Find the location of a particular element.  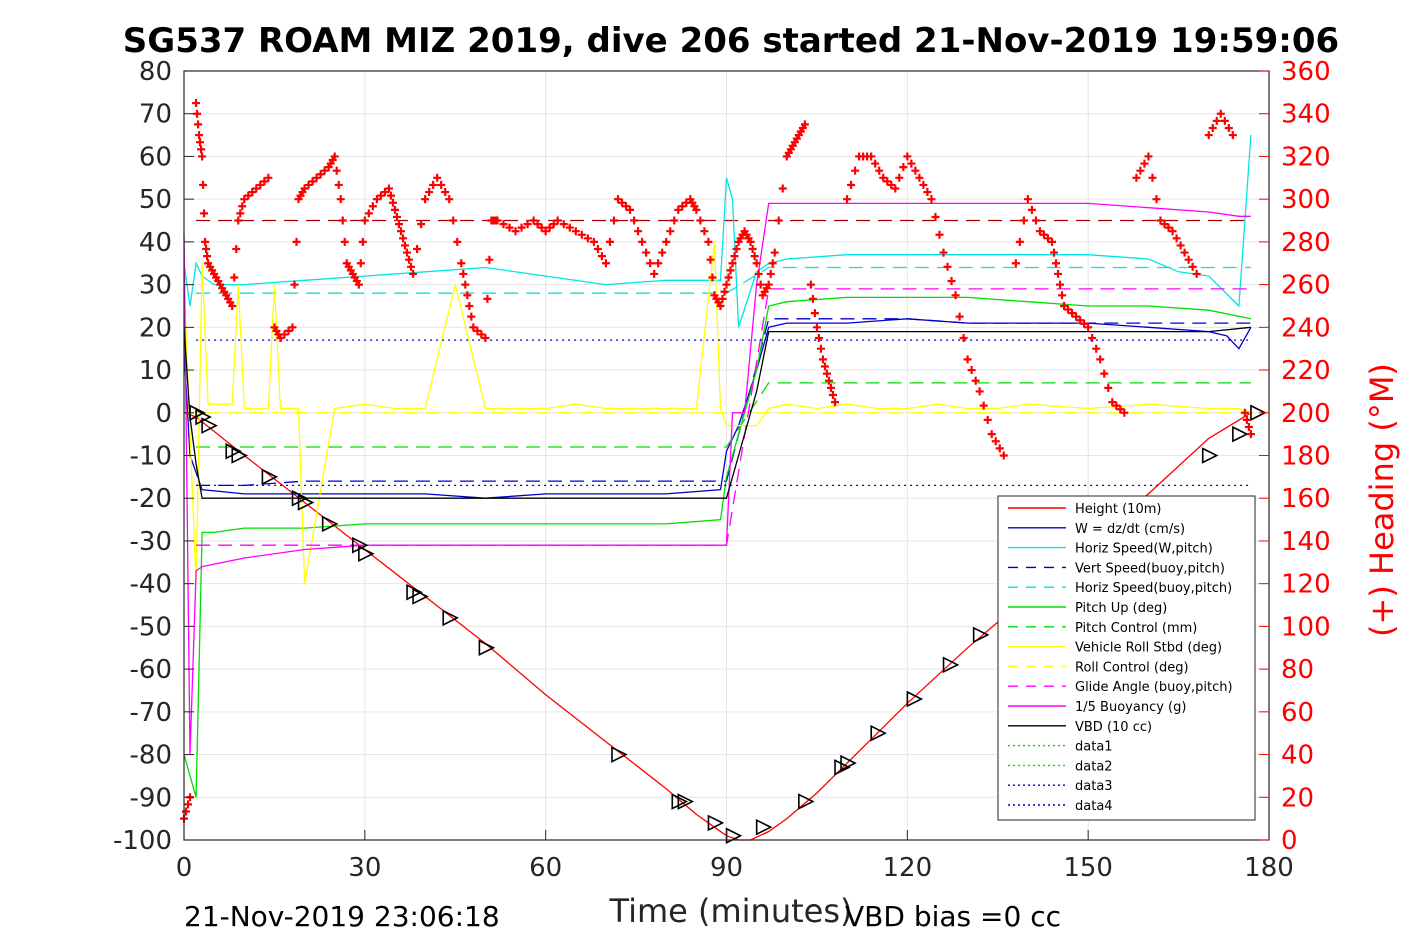

x-tick-label: 150 is located at coordinates (1088, 868).